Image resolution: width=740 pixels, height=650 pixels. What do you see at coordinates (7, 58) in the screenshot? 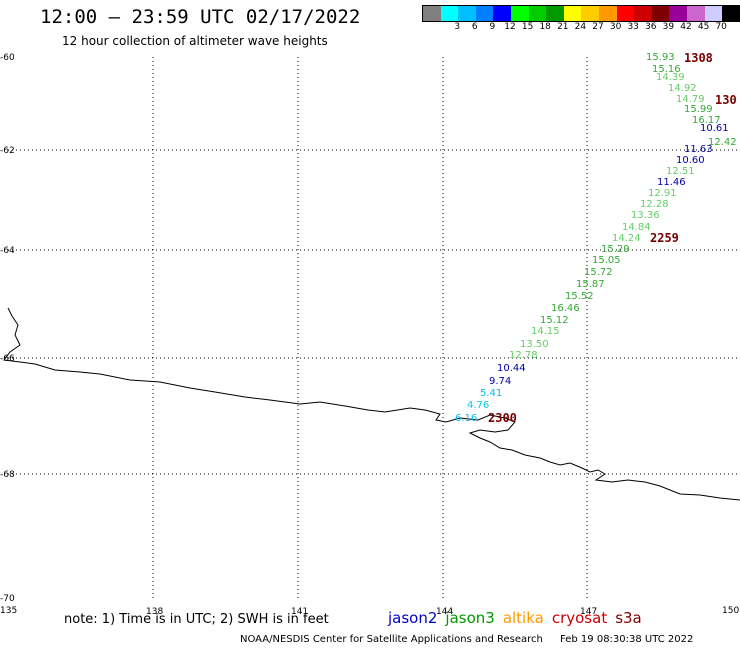
I see `latitude-label: -60` at bounding box center [7, 58].